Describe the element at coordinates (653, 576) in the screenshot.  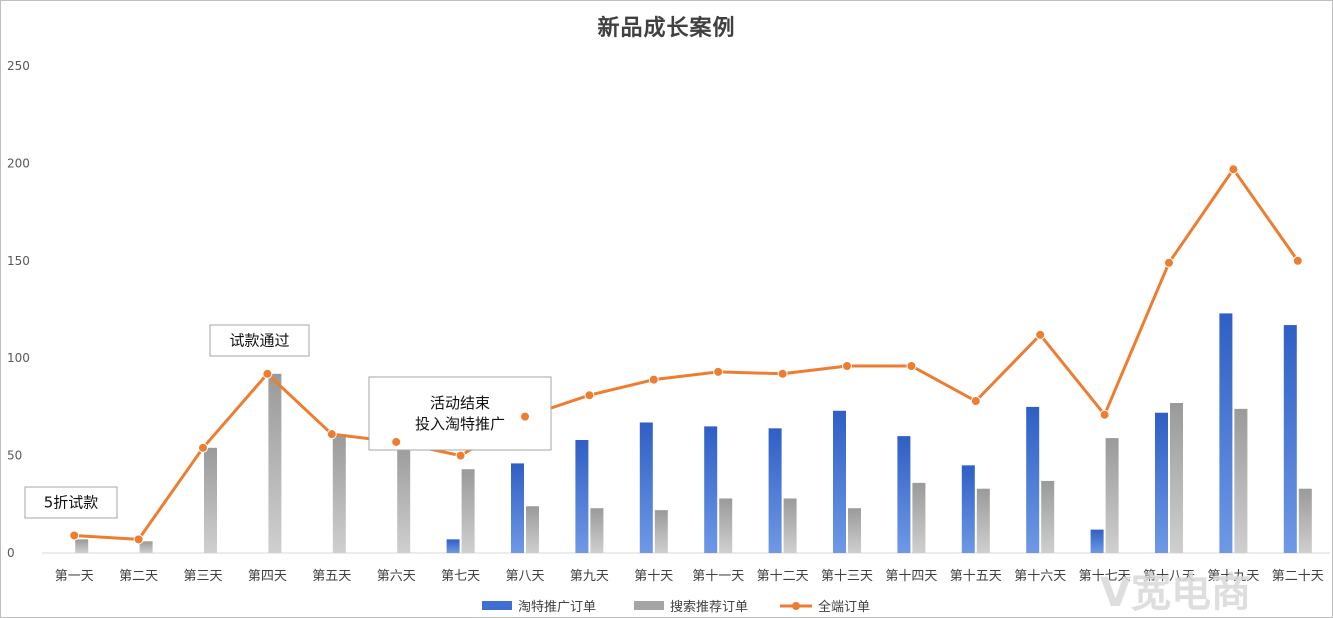
I see `x-tick-label: 第十天` at that location.